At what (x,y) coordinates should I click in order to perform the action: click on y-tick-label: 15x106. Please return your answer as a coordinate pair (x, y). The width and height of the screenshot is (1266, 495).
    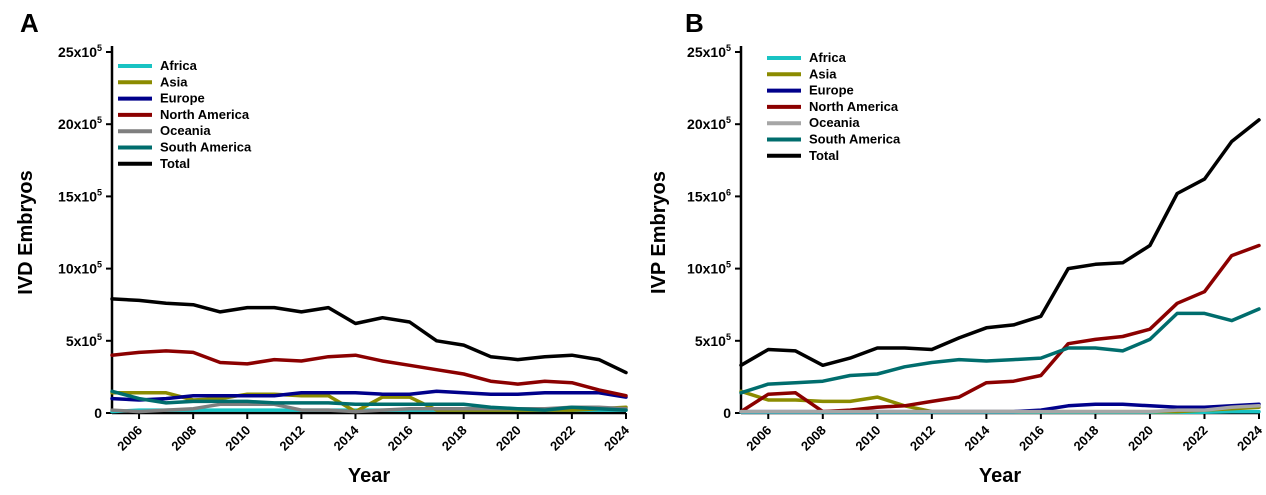
    Looking at the image, I should click on (709, 195).